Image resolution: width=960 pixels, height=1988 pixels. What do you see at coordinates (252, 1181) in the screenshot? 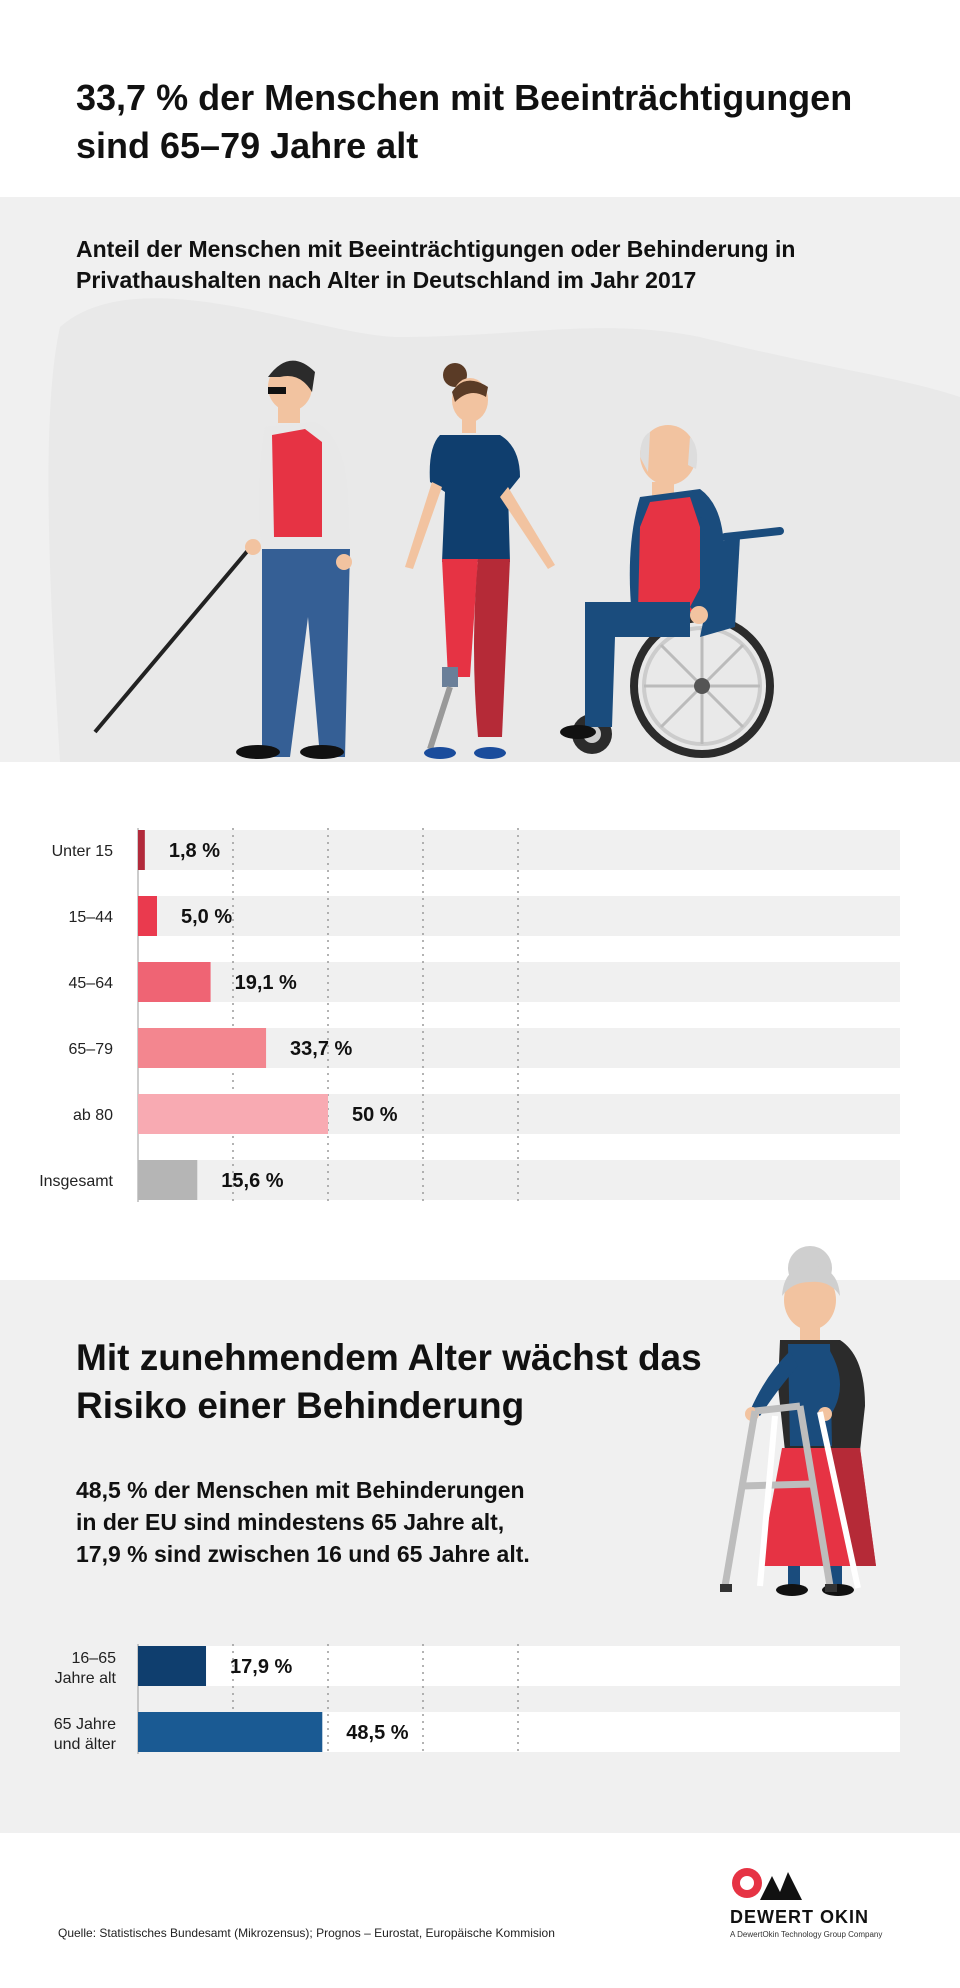
I see `data-label: 15,6 %` at bounding box center [252, 1181].